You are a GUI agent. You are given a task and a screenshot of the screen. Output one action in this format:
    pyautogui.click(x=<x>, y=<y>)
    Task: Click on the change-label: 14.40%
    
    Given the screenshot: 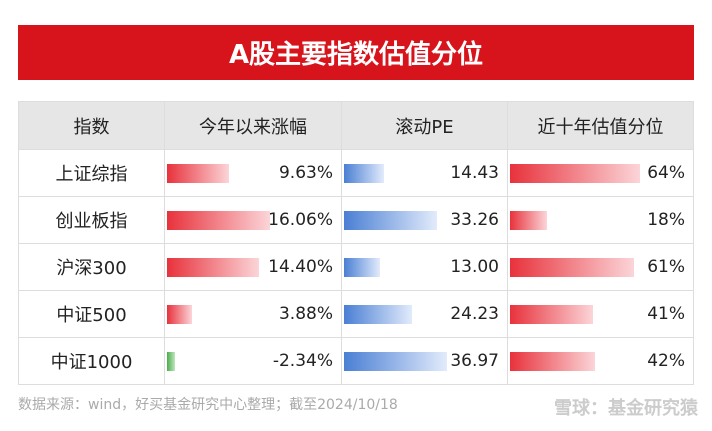 What is the action you would take?
    pyautogui.click(x=300, y=267)
    